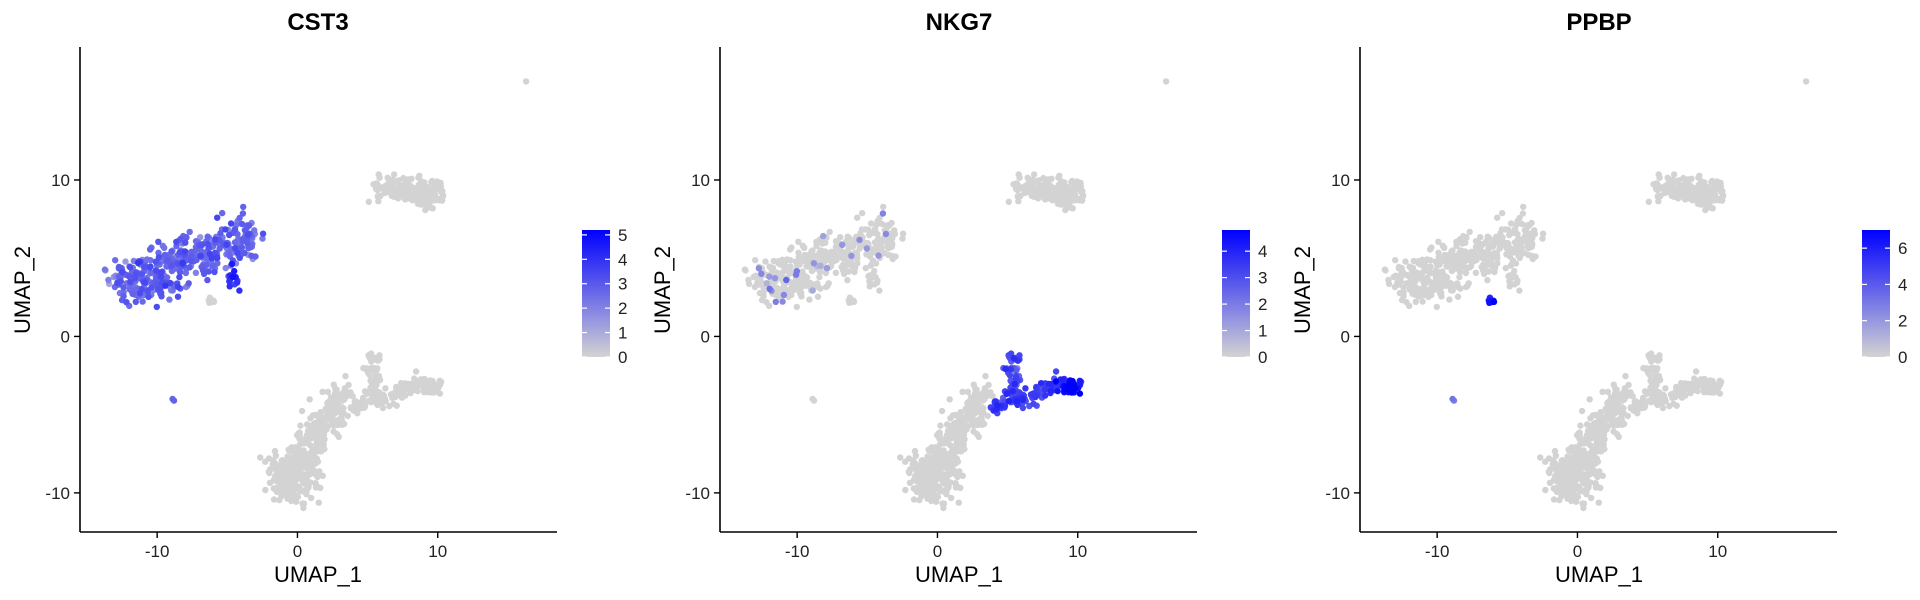 This screenshot has height=600, width=1920. Describe the element at coordinates (157, 551) in the screenshot. I see `x-tick-label: -10` at that location.